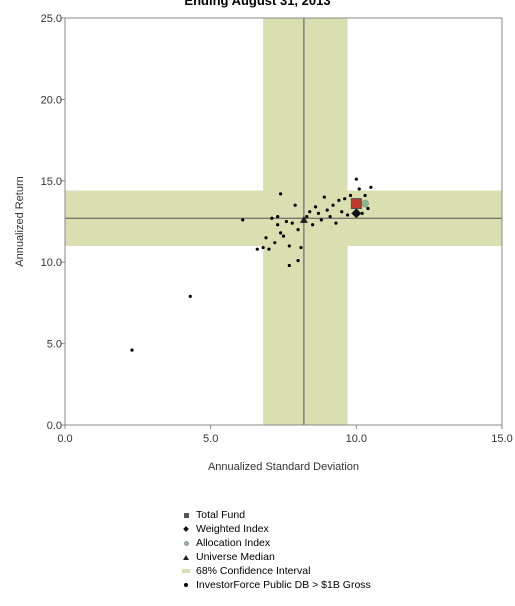 Image resolution: width=515 pixels, height=606 pixels. Describe the element at coordinates (283, 585) in the screenshot. I see `legend-label: InvestorForce Public DB > $1B Gross` at that location.